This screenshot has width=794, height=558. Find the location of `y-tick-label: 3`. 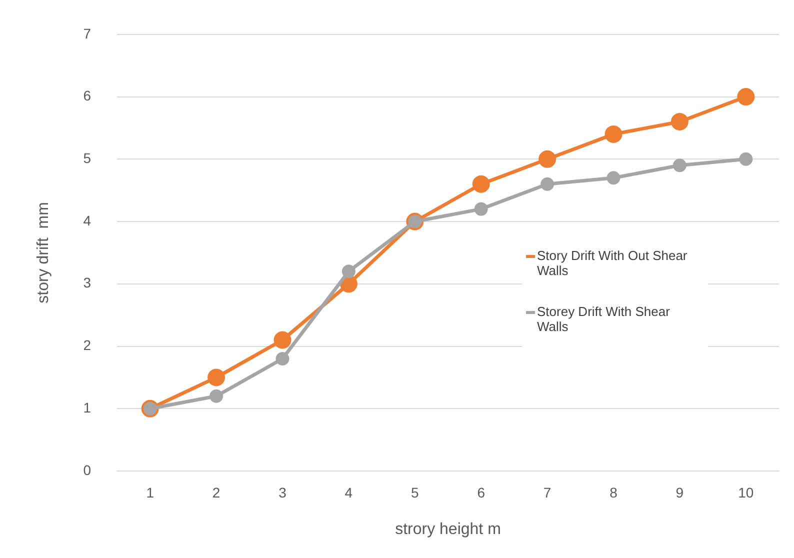

y-tick-label: 3 is located at coordinates (87, 282).